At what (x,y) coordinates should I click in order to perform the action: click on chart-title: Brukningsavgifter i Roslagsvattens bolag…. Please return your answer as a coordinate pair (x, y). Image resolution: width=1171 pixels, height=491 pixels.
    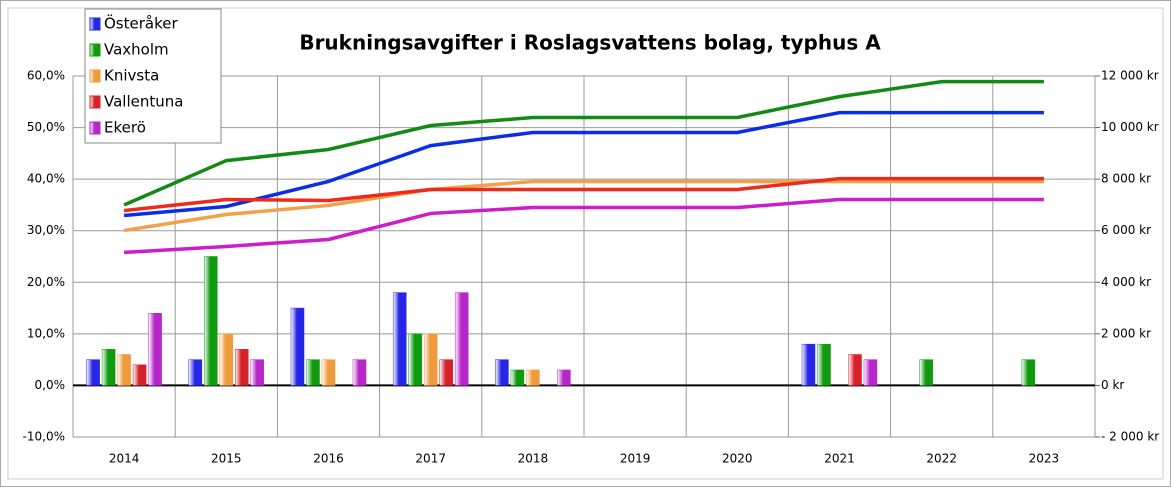
    Looking at the image, I should click on (590, 43).